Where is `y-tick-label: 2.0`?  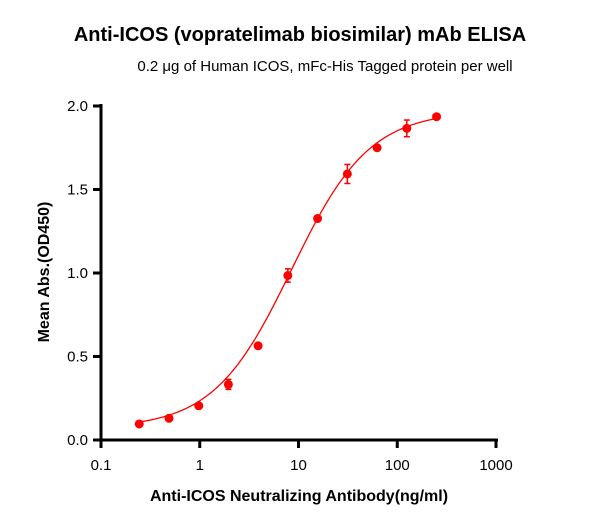
y-tick-label: 2.0 is located at coordinates (77, 106).